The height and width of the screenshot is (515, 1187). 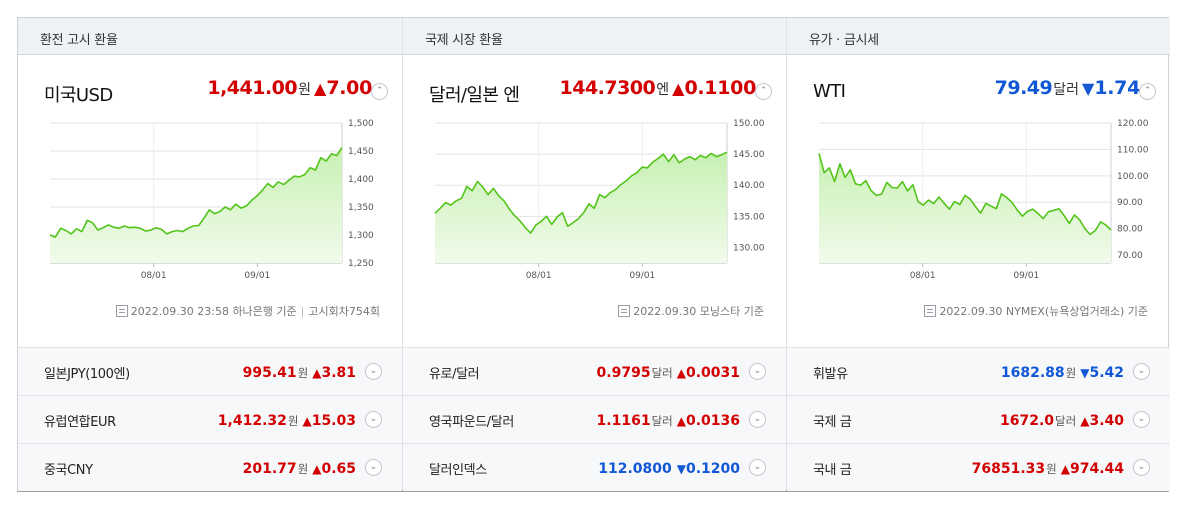 I want to click on row-label: 유럽연합EUR, so click(x=80, y=422).